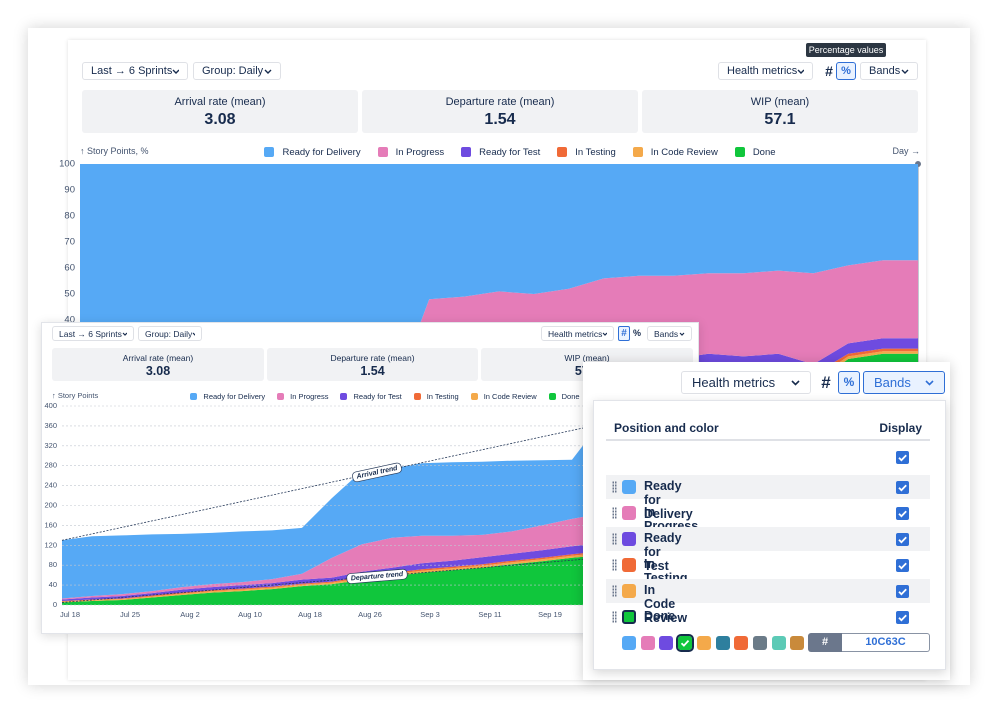  I want to click on metric-value: 57.1, so click(780, 119).